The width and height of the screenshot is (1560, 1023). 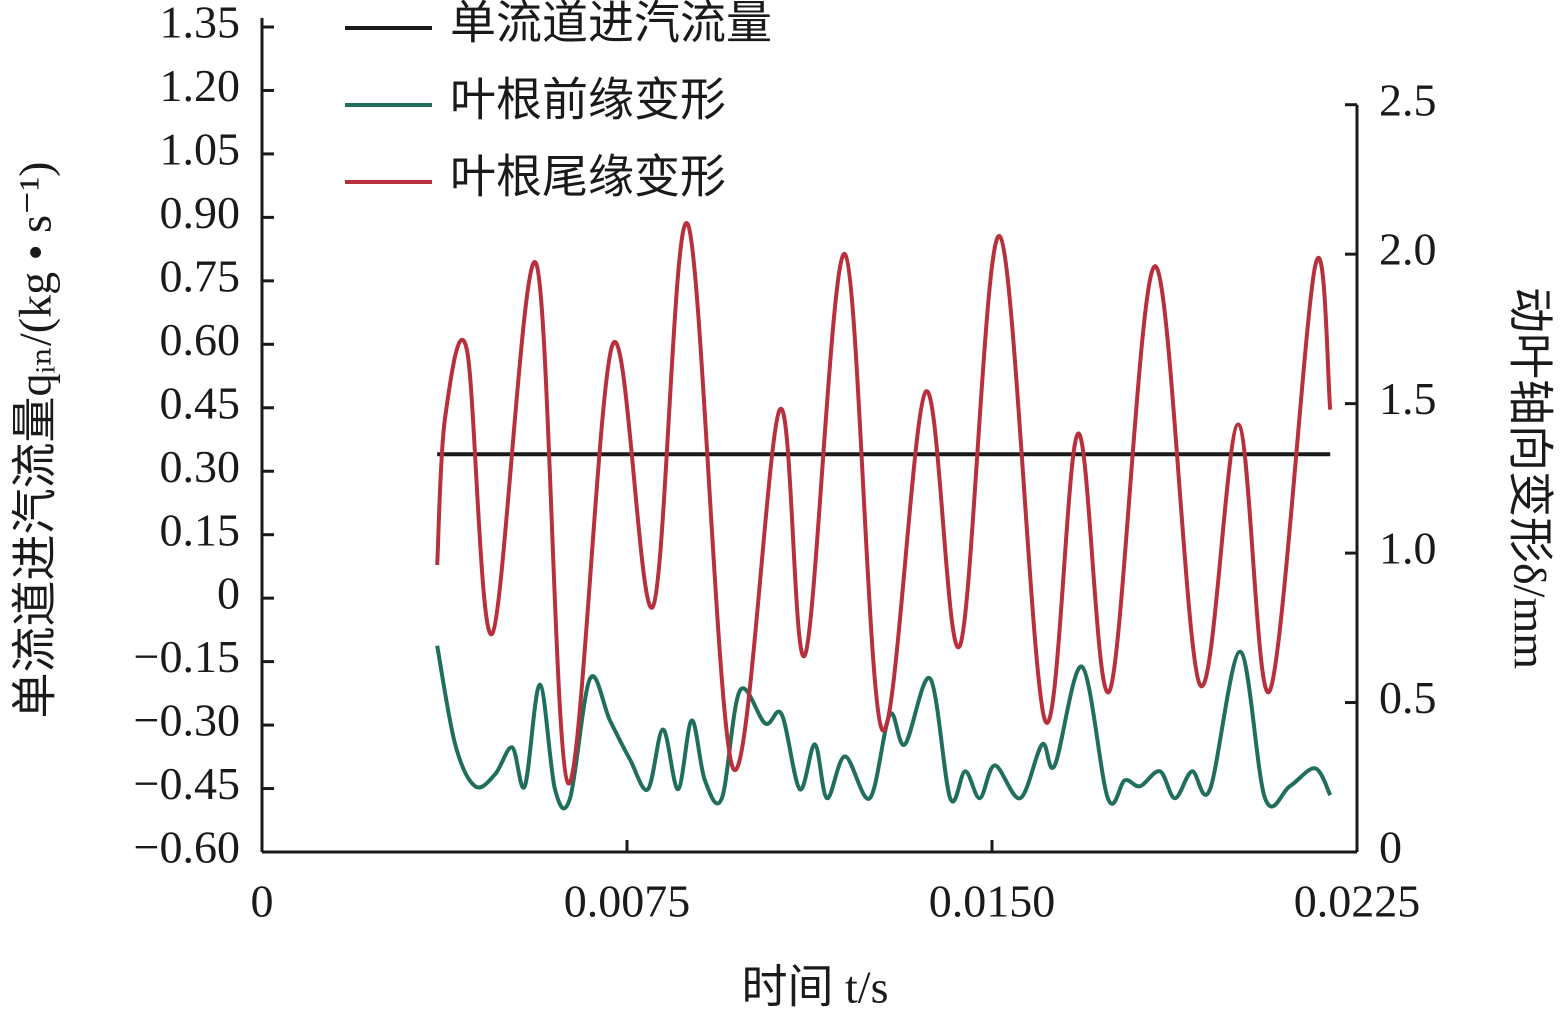 I want to click on y2-tick-label: 2.0, so click(x=1408, y=249).